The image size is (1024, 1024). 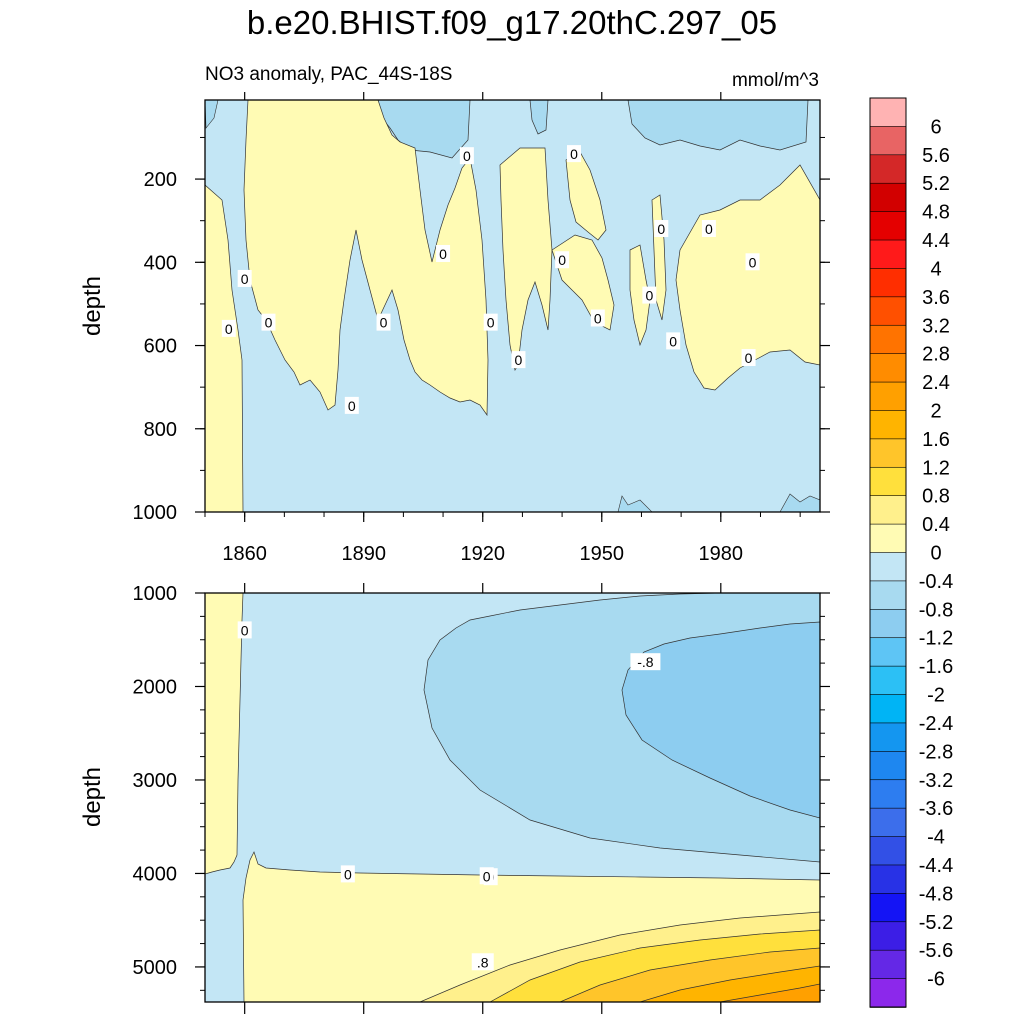 What do you see at coordinates (512, 22) in the screenshot?
I see `chart-title: b.e20.BHIST.f09_g17.20thC.297_05` at bounding box center [512, 22].